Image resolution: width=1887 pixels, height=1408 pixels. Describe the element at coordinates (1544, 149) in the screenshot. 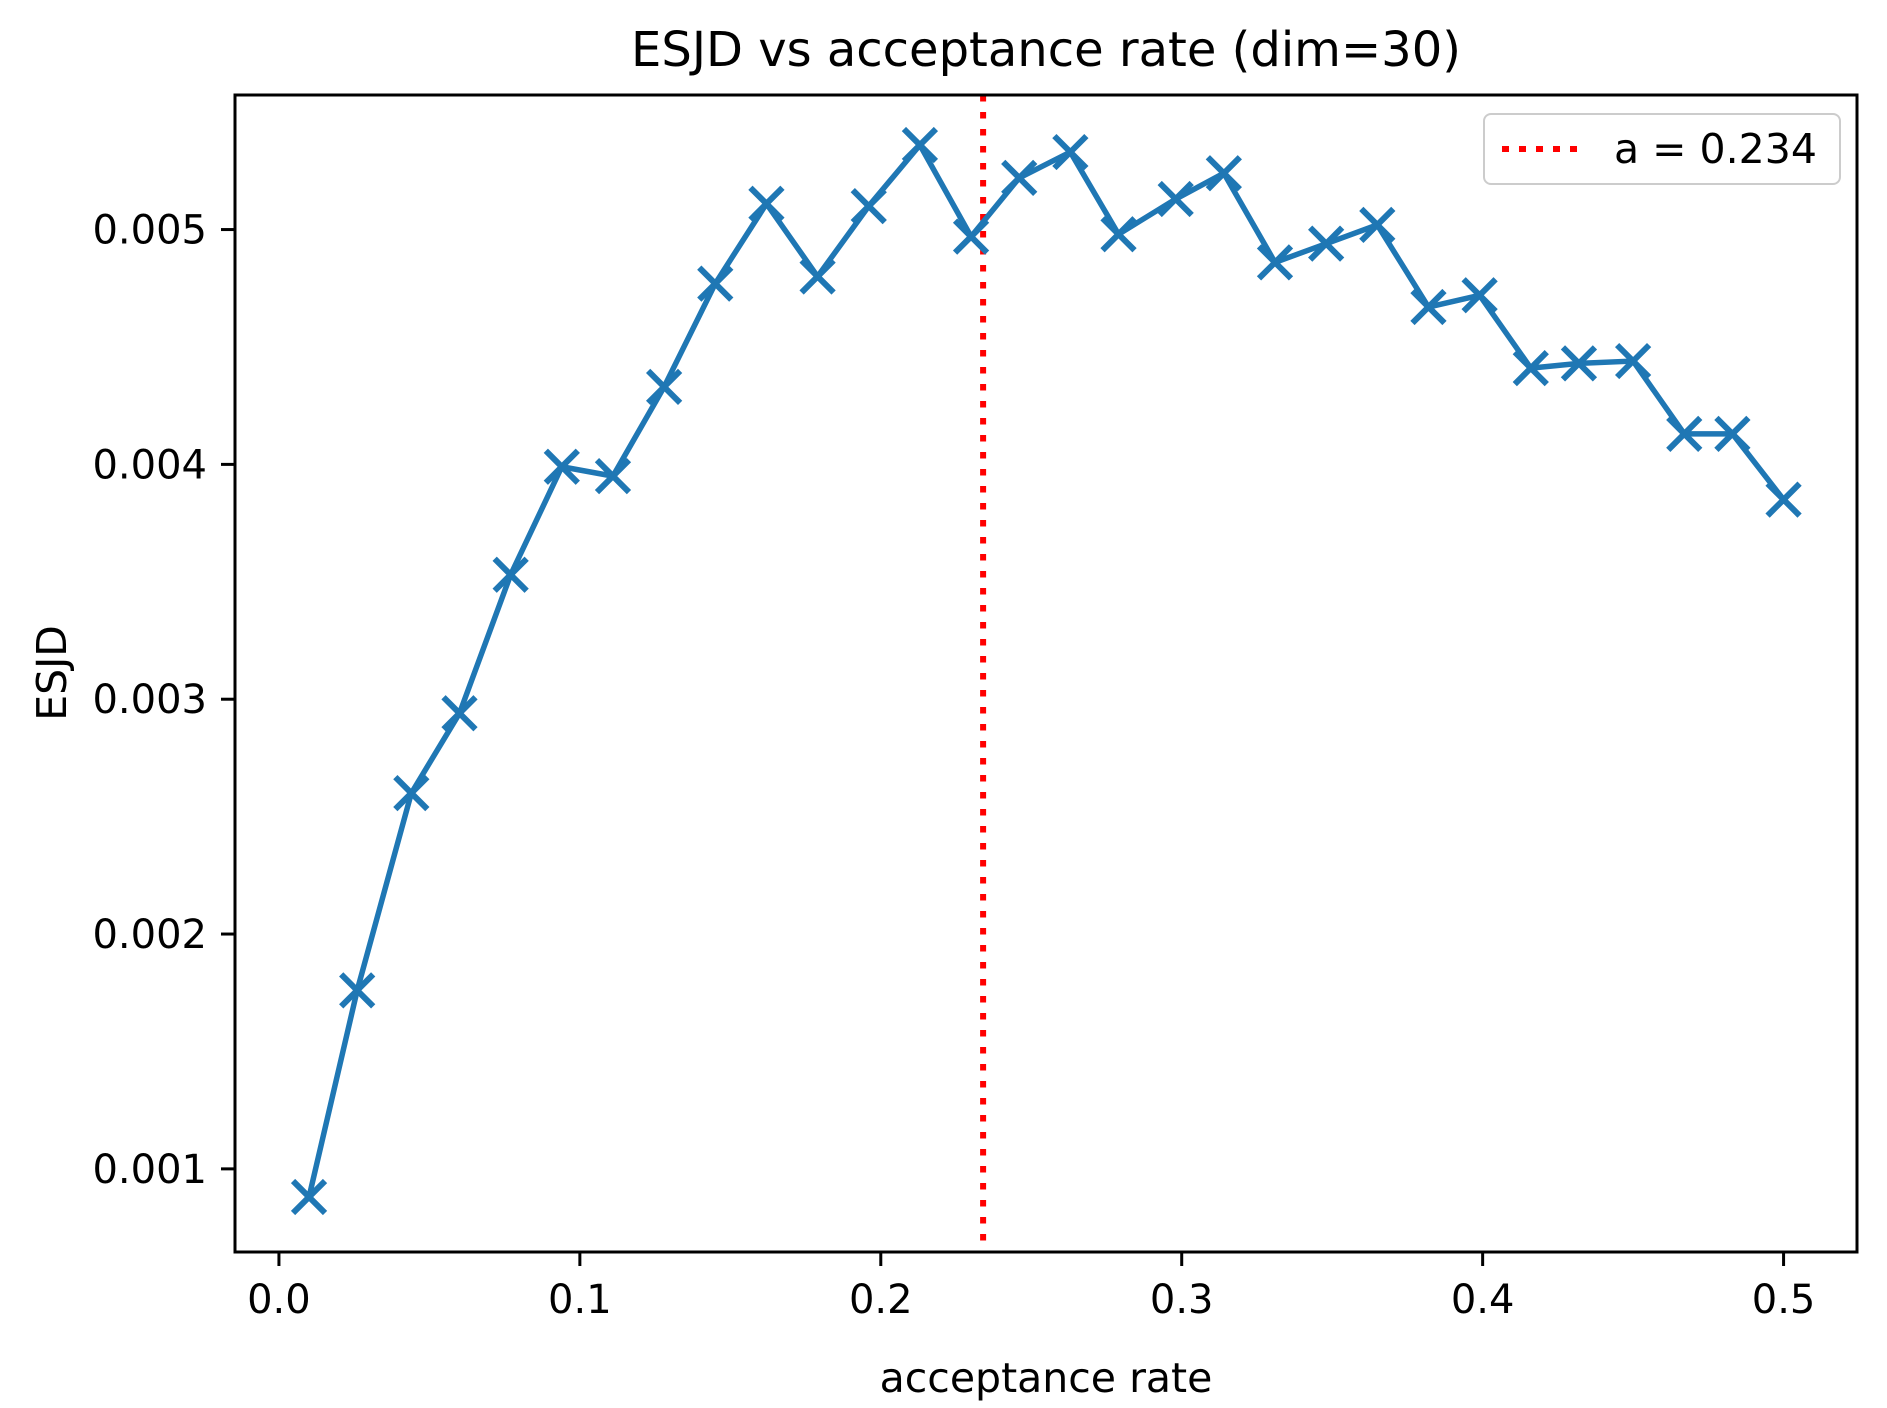

I see `legend-dotted-line-sample` at that location.